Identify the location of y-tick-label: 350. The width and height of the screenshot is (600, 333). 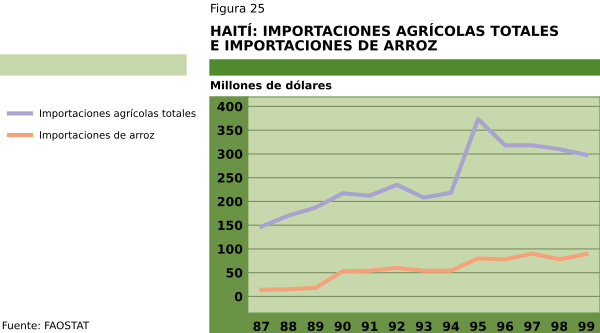
(230, 131).